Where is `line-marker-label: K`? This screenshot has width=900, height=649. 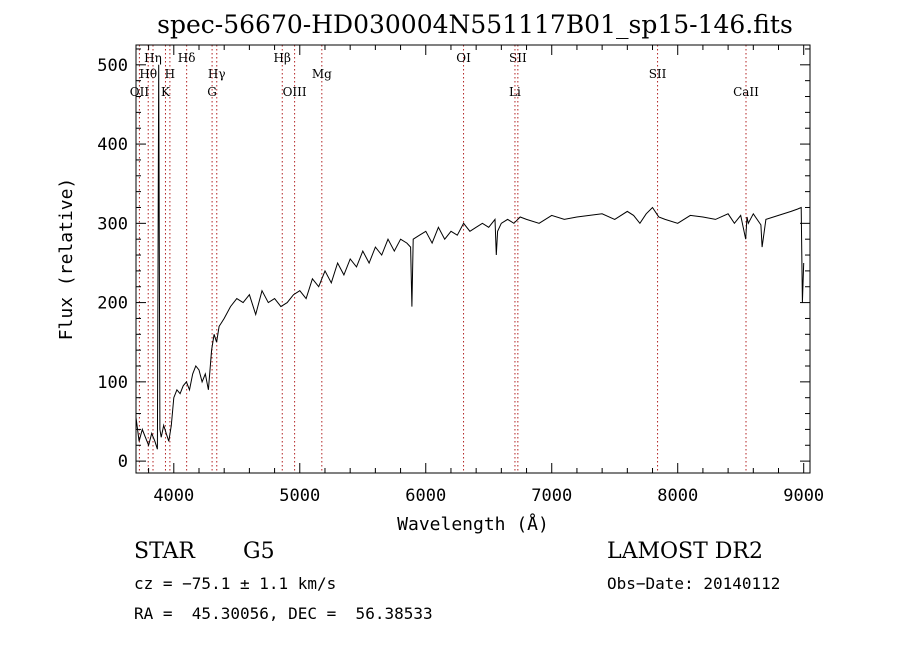 line-marker-label: K is located at coordinates (166, 92).